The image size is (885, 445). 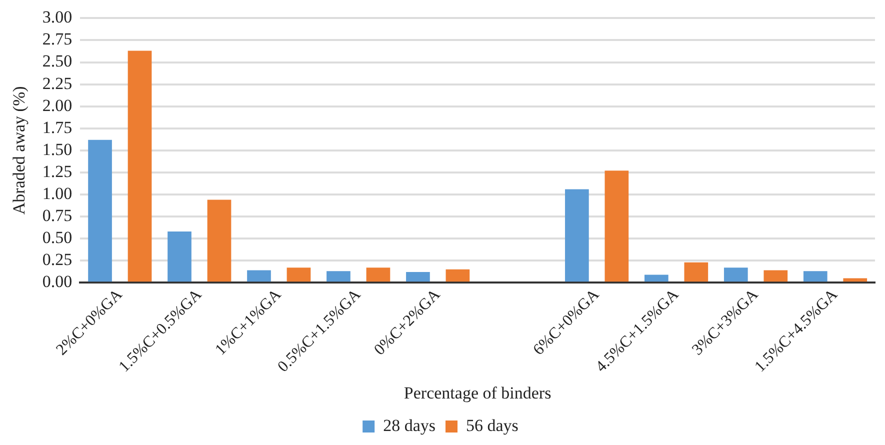 I want to click on y-tick-label: 1.25, so click(x=57, y=171).